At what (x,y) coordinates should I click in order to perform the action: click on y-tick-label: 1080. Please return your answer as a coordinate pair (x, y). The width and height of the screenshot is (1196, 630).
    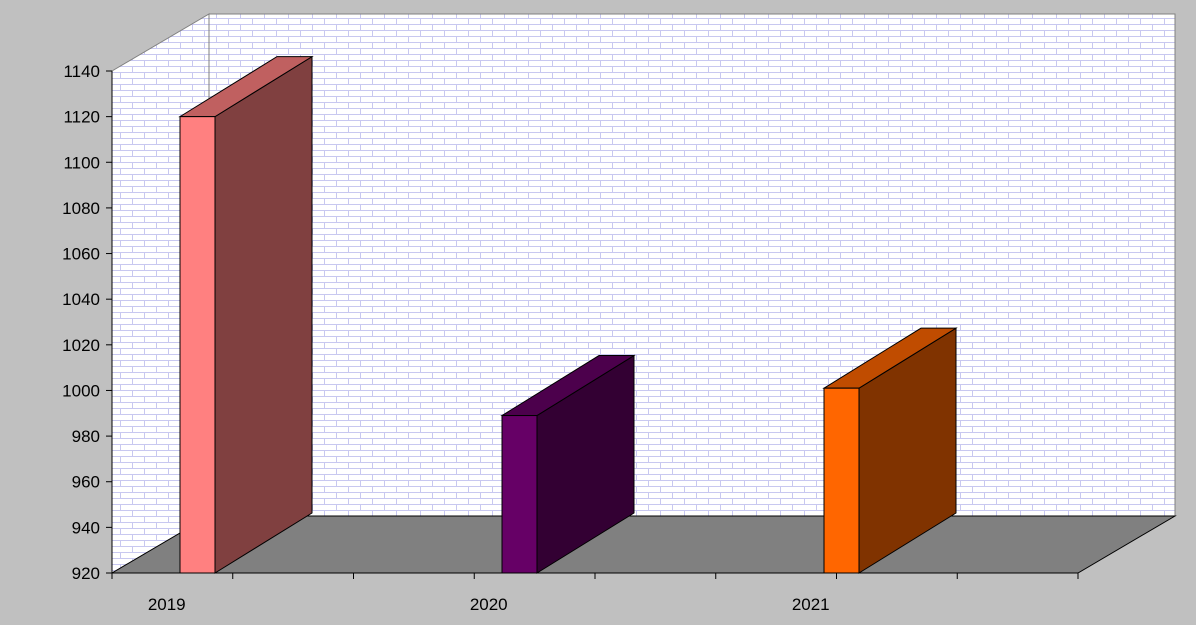
    Looking at the image, I should click on (81, 208).